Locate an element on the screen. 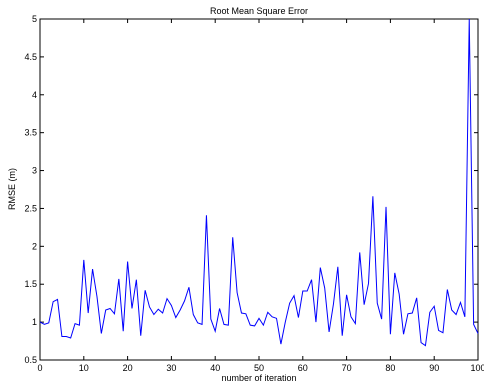  x-tick-labels: 0 10 20 30 40 50 60 70 80 90 100 is located at coordinates (260, 368).